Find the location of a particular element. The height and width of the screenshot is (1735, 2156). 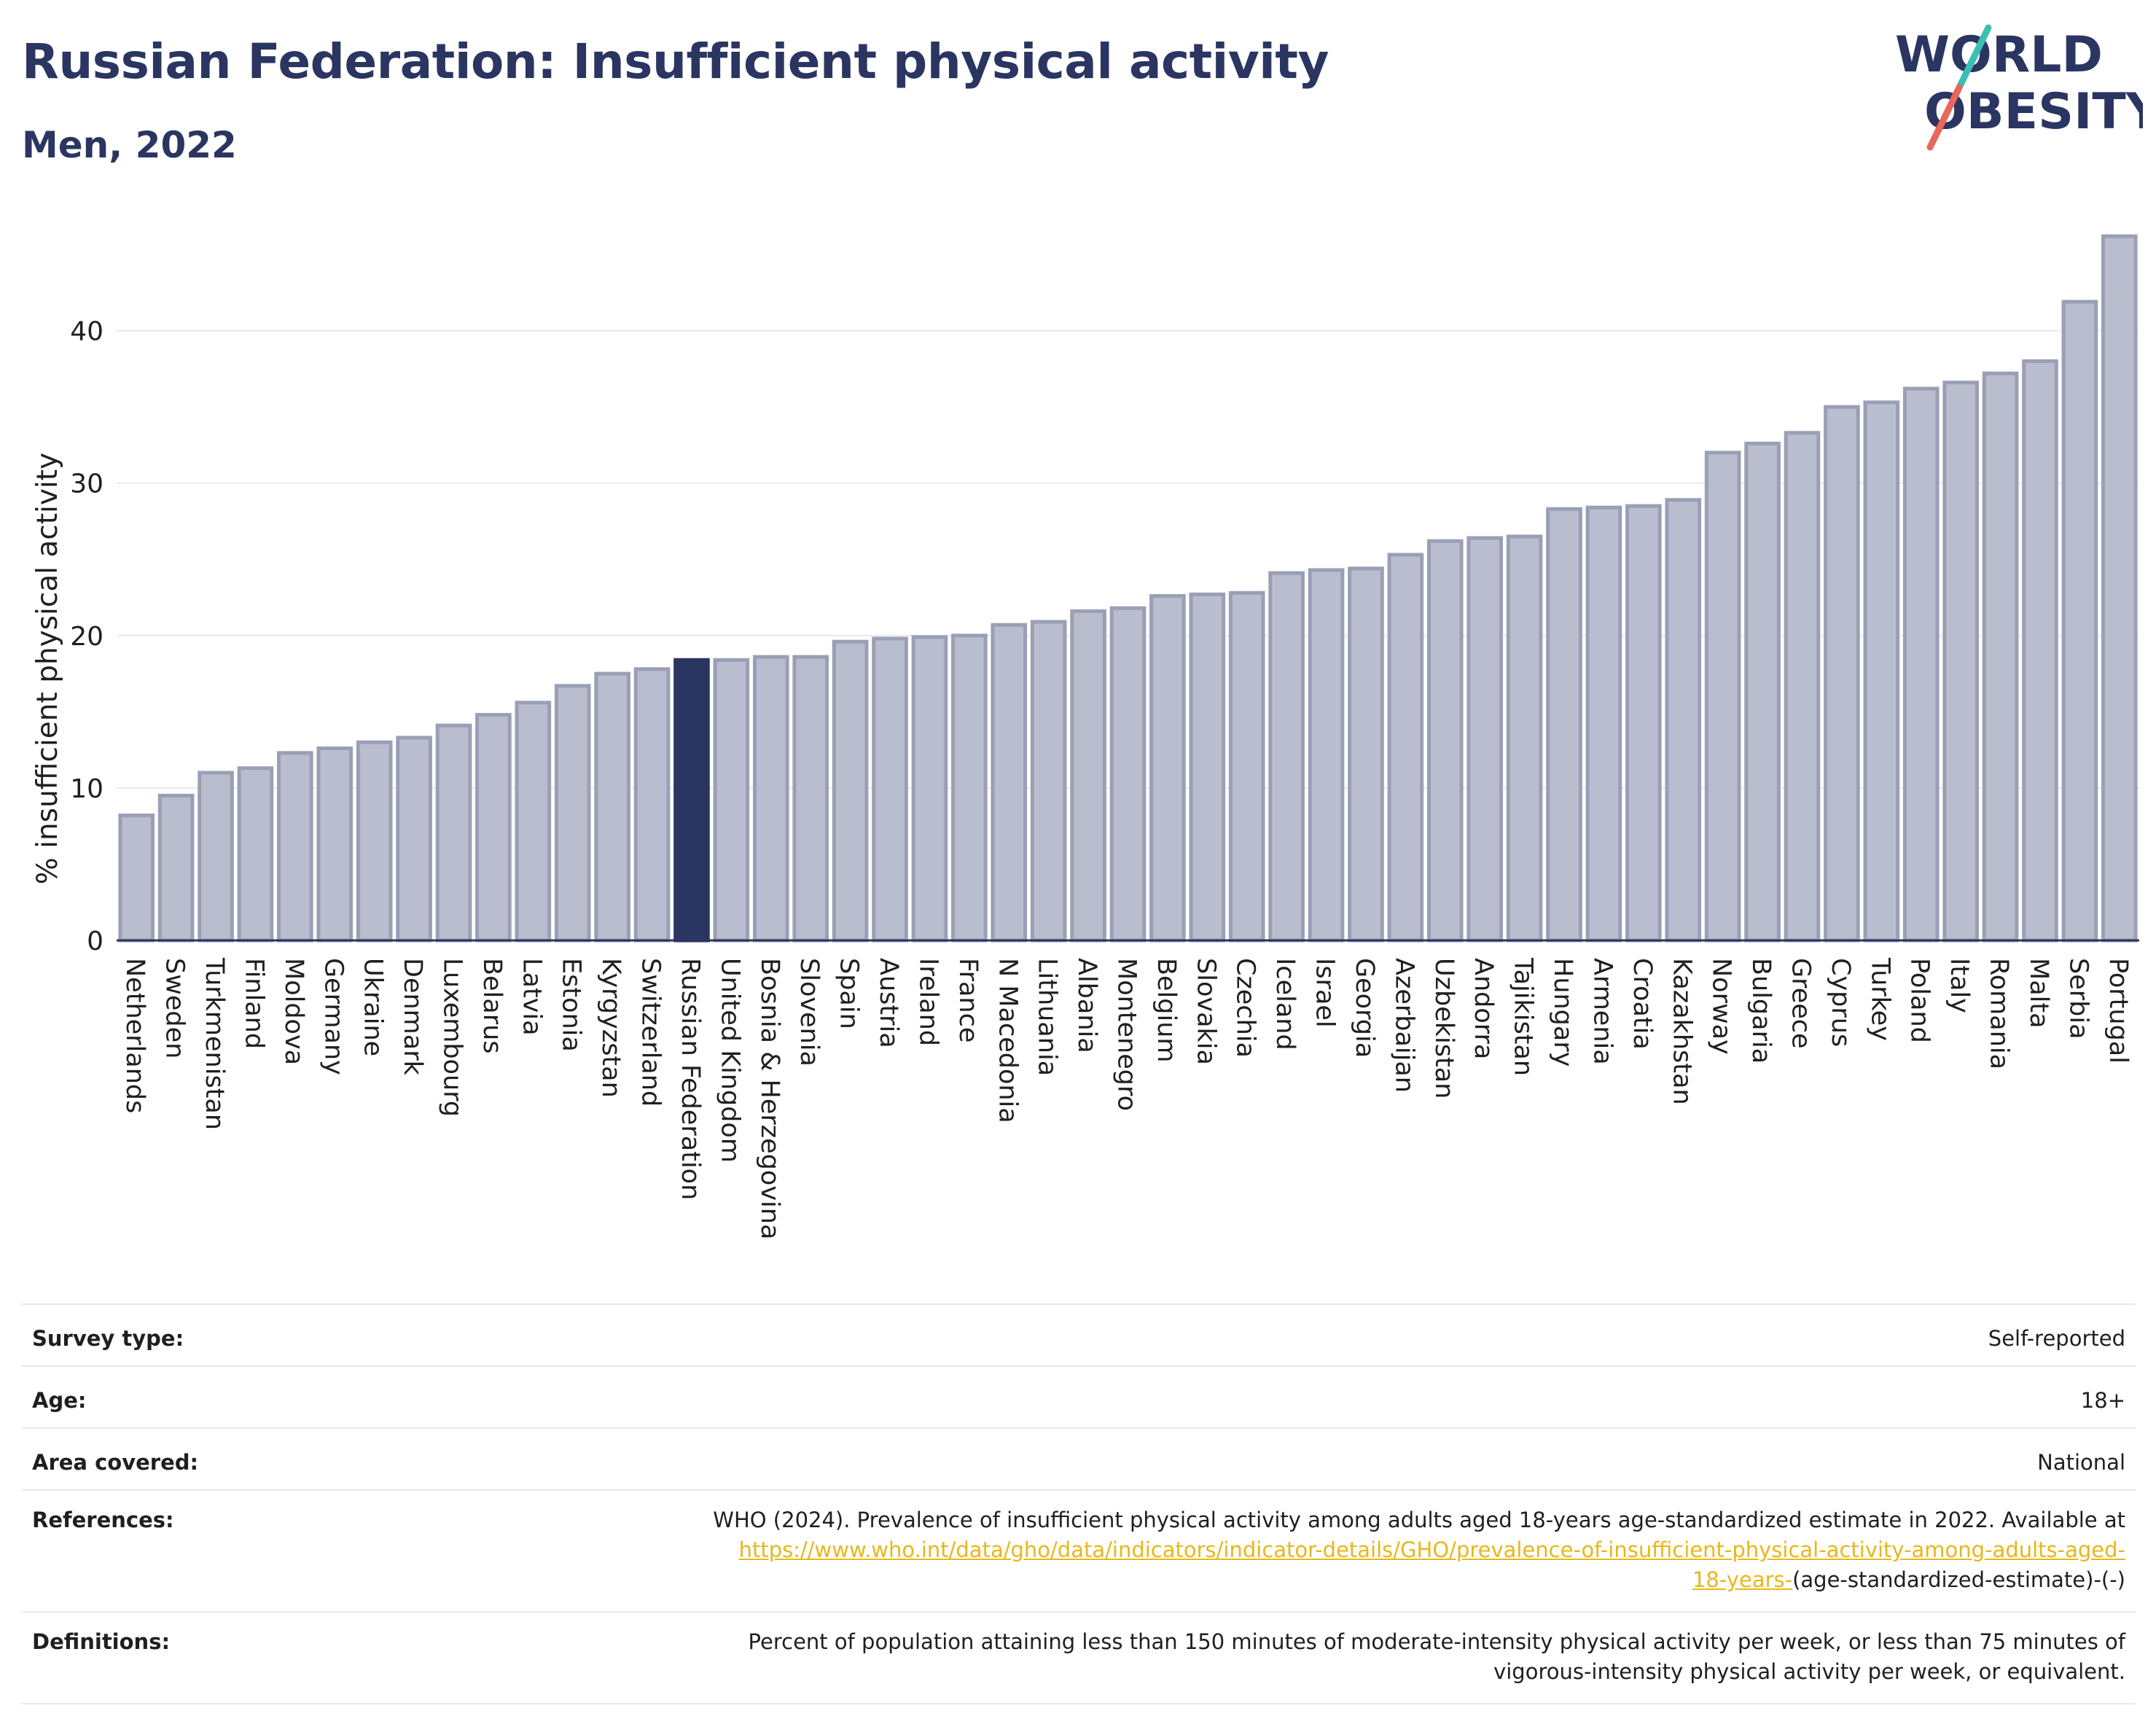

logo-slash-bottom is located at coordinates (1945, 117).